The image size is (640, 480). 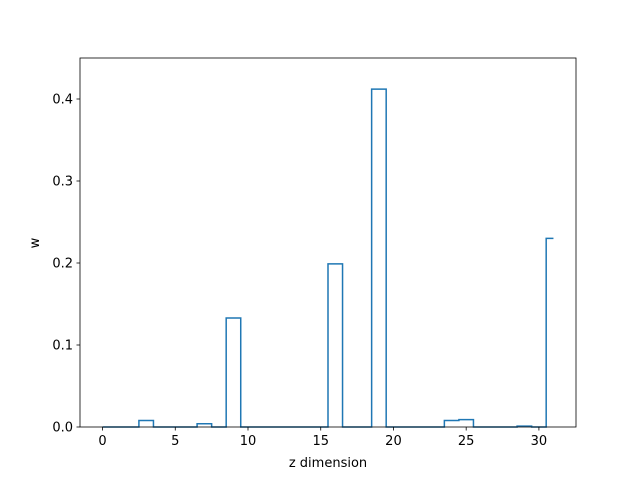 I want to click on x-tick-label: 10, so click(x=248, y=441).